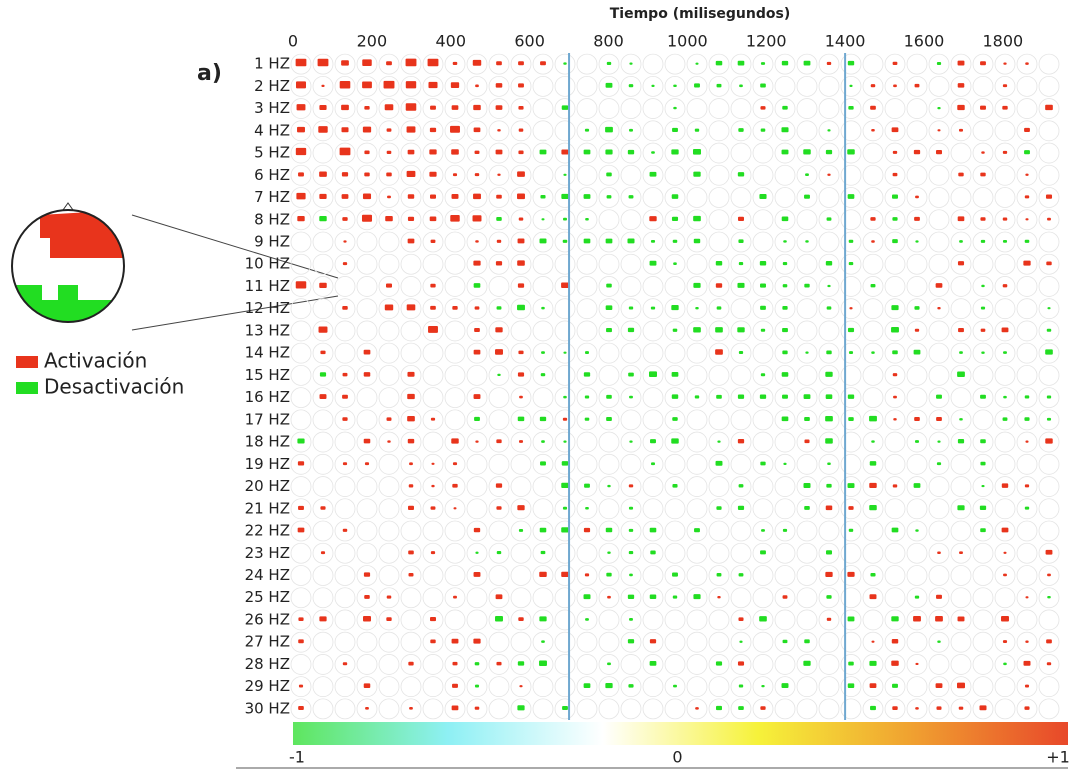 Image resolution: width=1070 pixels, height=774 pixels. I want to click on x-tick-label: 1000, so click(687, 41).